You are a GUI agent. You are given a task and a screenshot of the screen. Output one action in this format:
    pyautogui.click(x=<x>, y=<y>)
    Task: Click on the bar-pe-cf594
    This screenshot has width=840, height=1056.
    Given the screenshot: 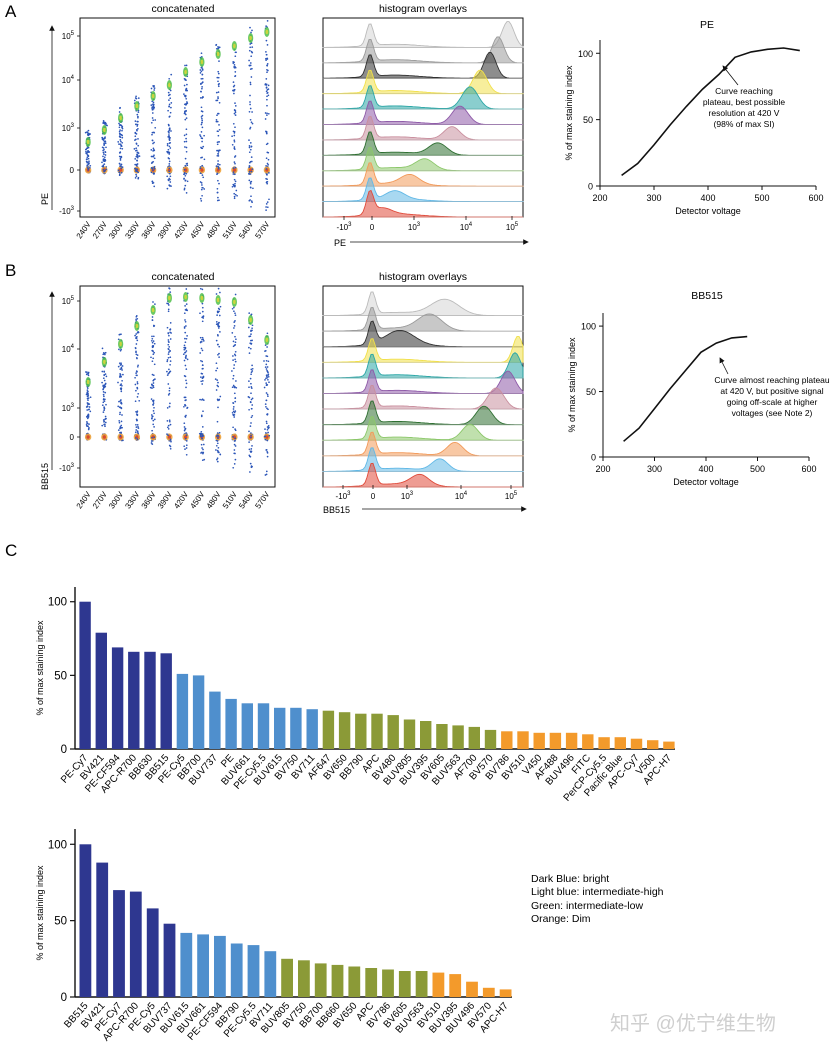 What is the action you would take?
    pyautogui.click(x=117, y=698)
    